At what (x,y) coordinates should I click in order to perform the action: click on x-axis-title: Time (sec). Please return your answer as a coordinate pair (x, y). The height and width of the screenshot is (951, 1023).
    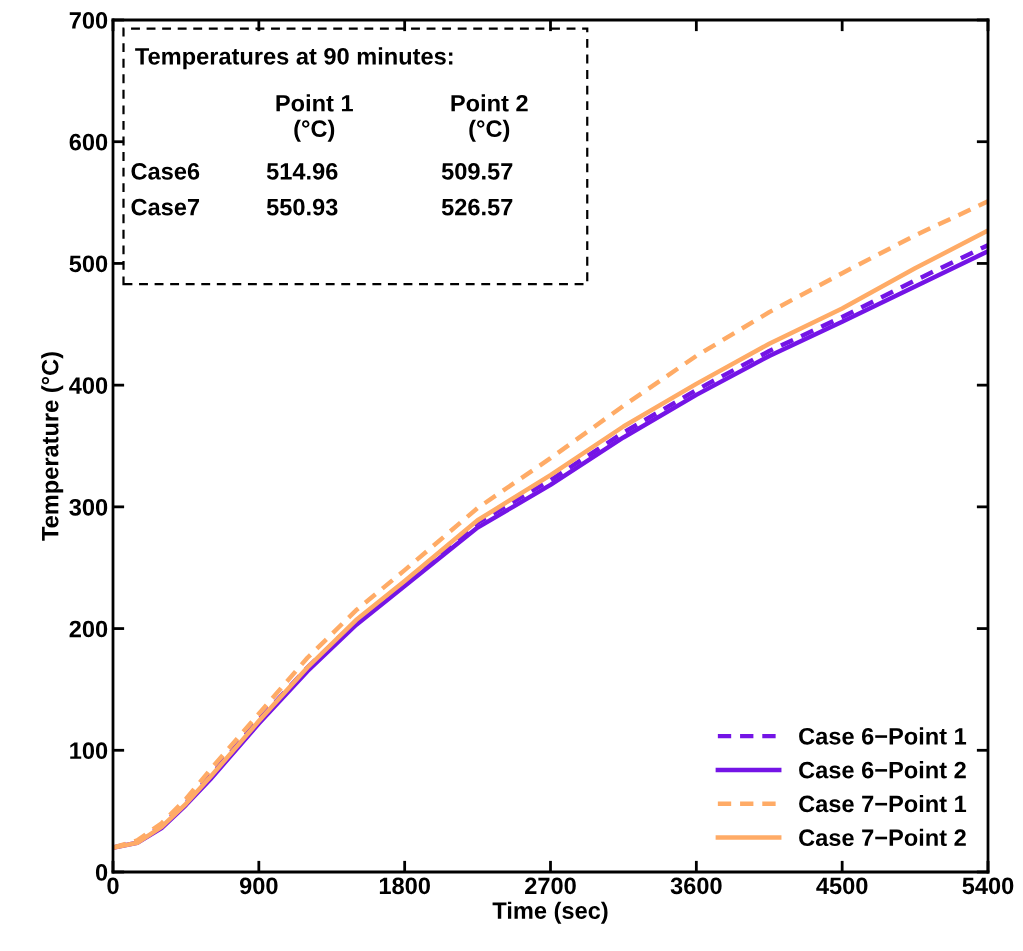
    Looking at the image, I should click on (550, 912).